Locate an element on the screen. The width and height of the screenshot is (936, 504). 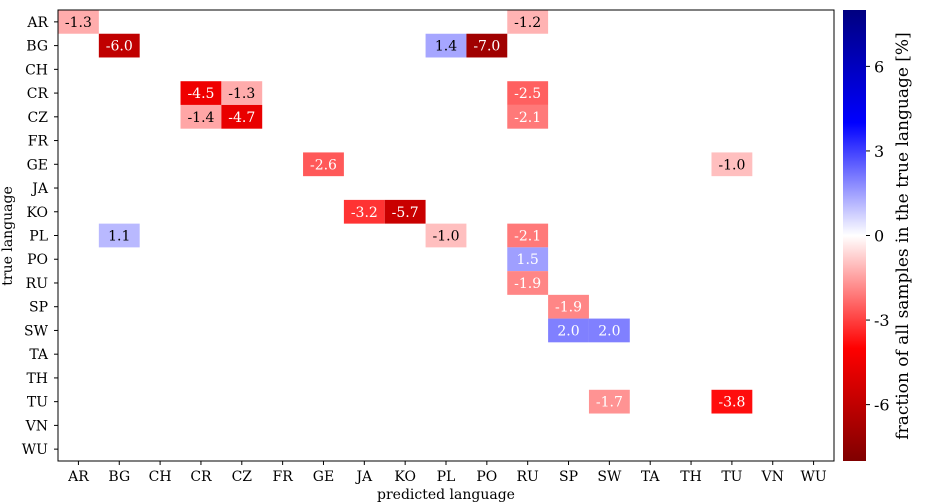
y-tick-label: TA is located at coordinates (39, 355).